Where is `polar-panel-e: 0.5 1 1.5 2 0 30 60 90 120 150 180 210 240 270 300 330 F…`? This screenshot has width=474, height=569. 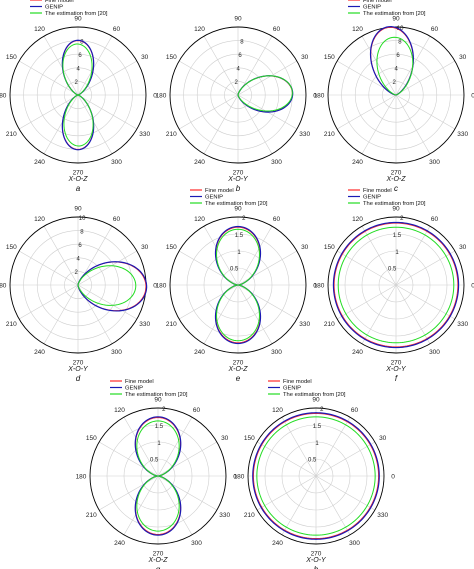 polar-panel-e: 0.5 1 1.5 2 0 30 60 90 120 150 180 210 240 270 300 330 F… is located at coordinates (237, 285).